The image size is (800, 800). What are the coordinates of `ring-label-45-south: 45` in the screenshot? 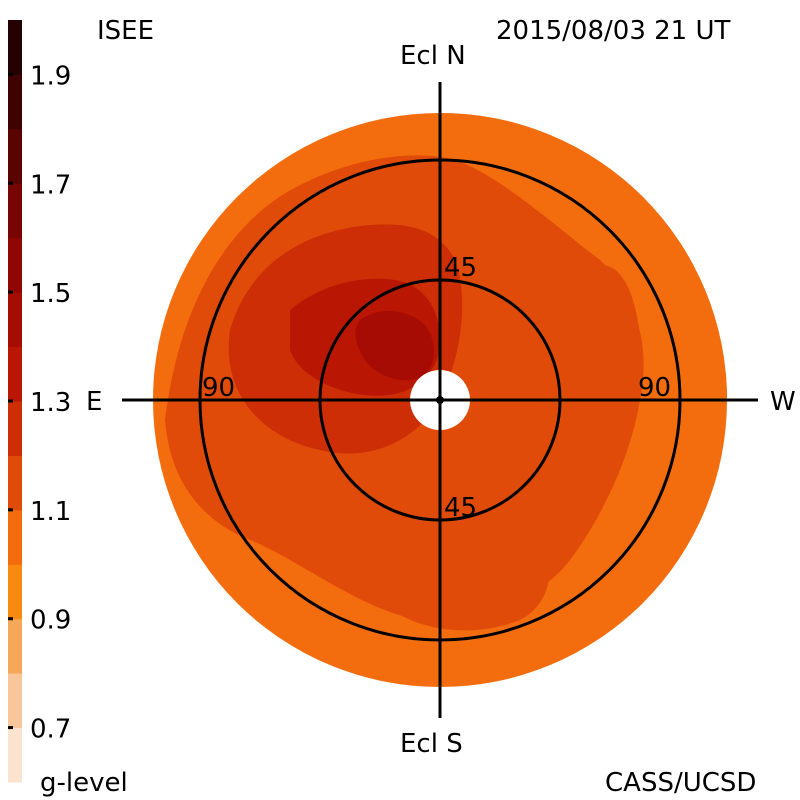 It's located at (460, 508).